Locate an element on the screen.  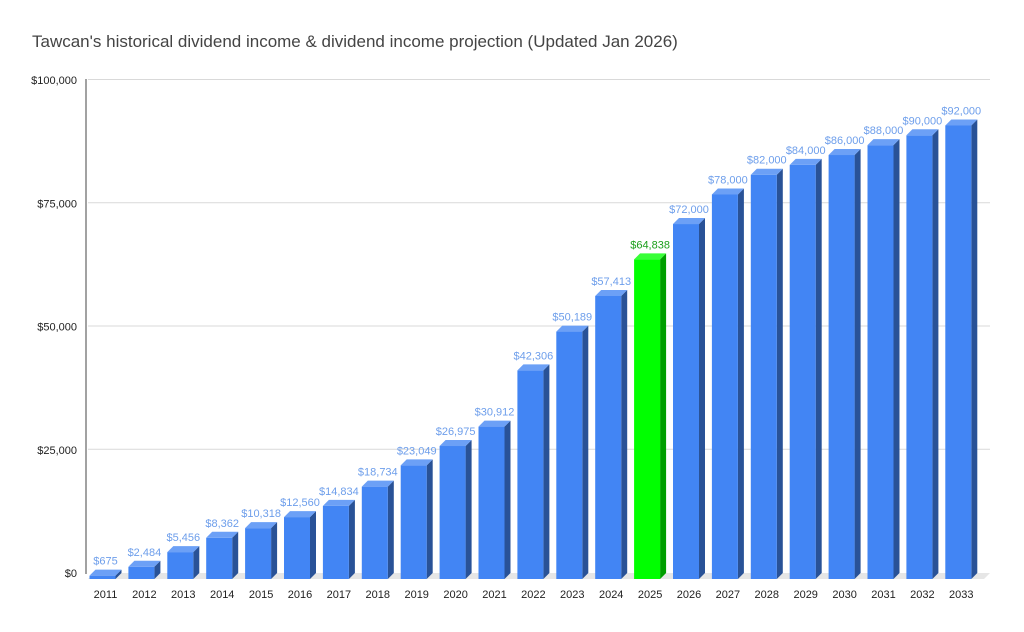
x-tick-label: 2027 is located at coordinates (728, 595).